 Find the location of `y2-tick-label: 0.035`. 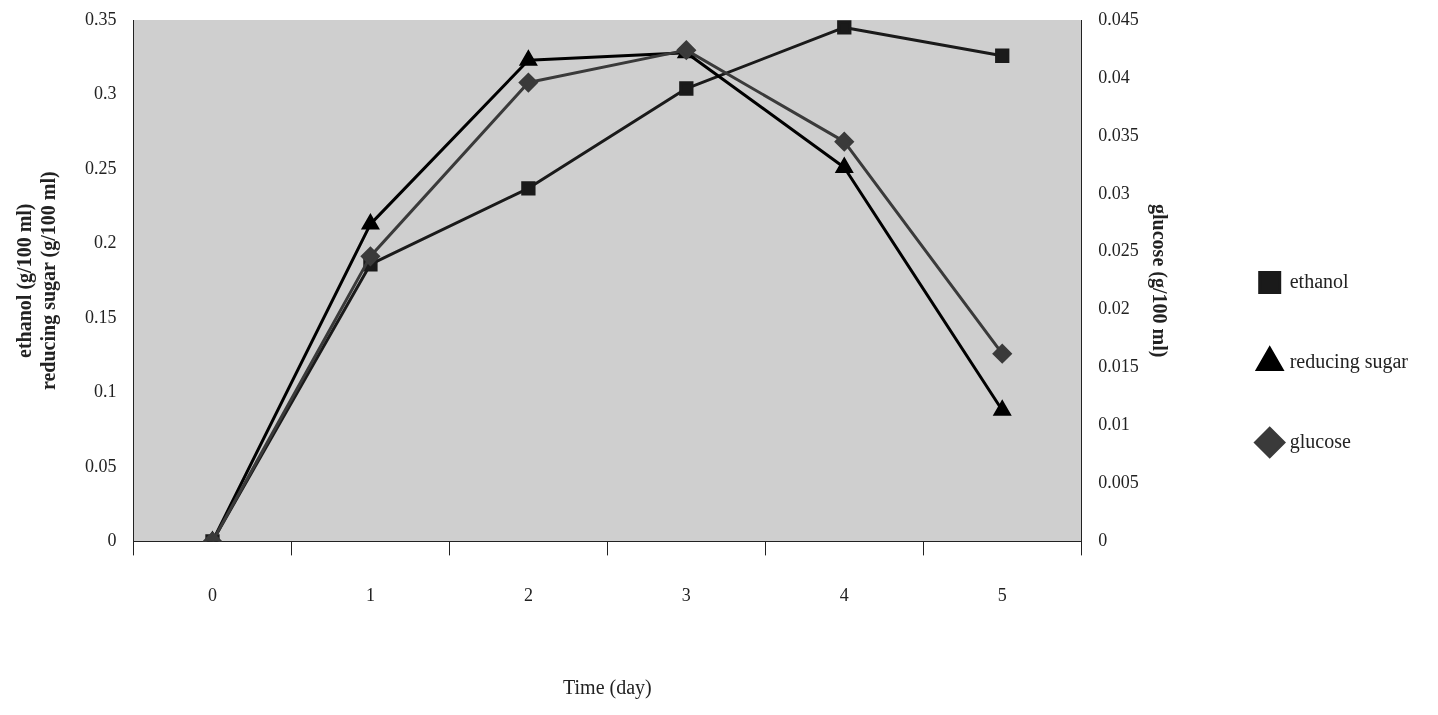

y2-tick-label: 0.035 is located at coordinates (1118, 134).